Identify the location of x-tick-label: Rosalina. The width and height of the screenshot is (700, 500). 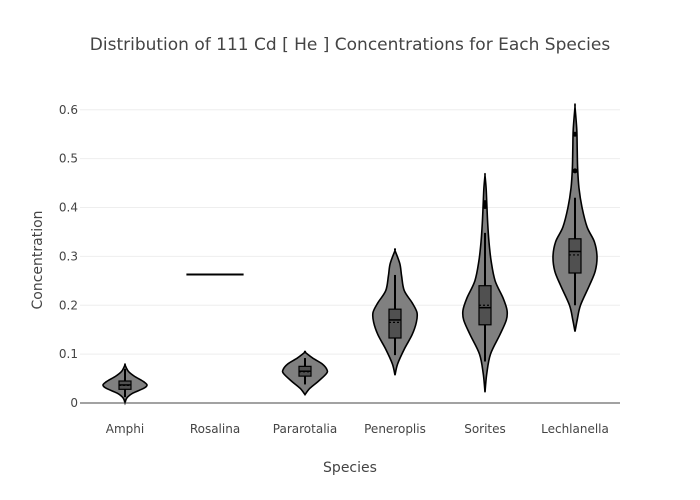
(215, 429).